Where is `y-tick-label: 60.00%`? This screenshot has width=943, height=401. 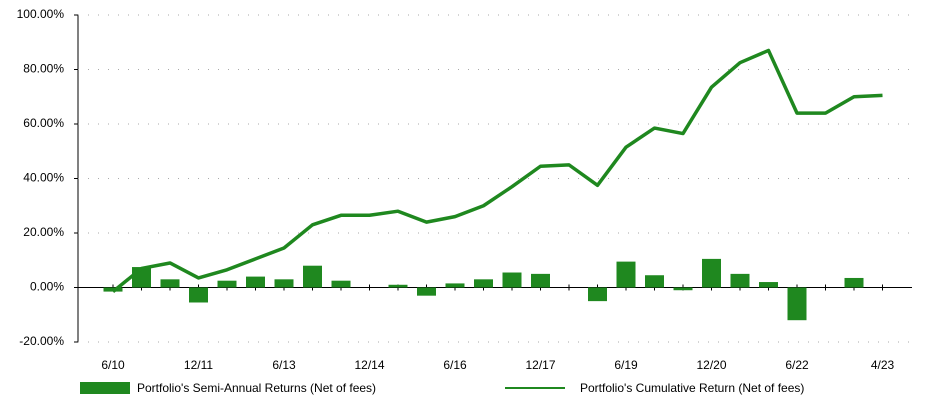 y-tick-label: 60.00% is located at coordinates (43, 123).